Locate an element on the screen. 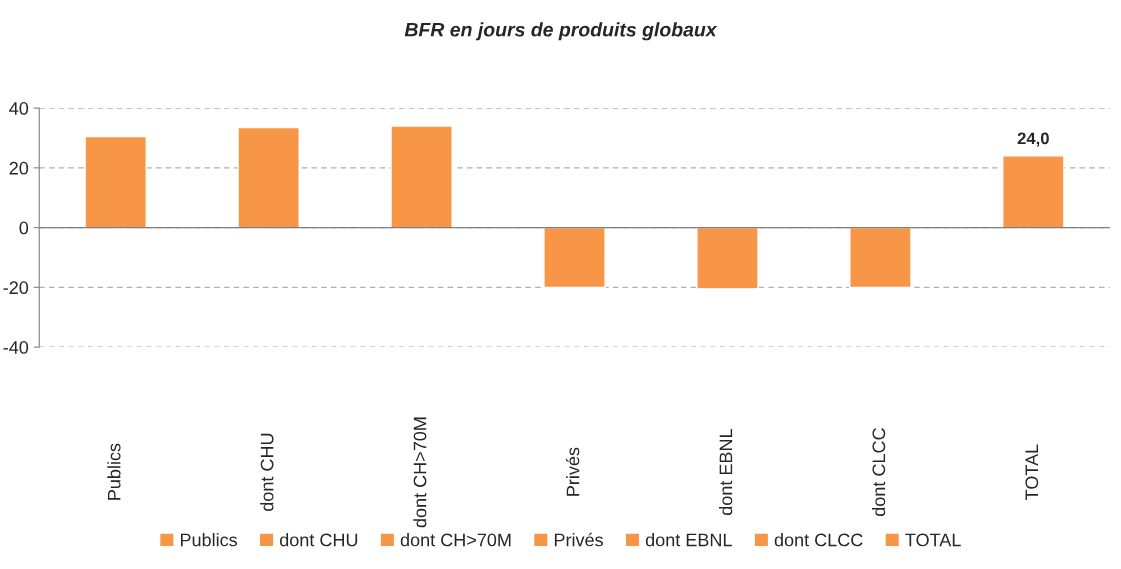  x-tick-label: TOTAL is located at coordinates (1032, 472).